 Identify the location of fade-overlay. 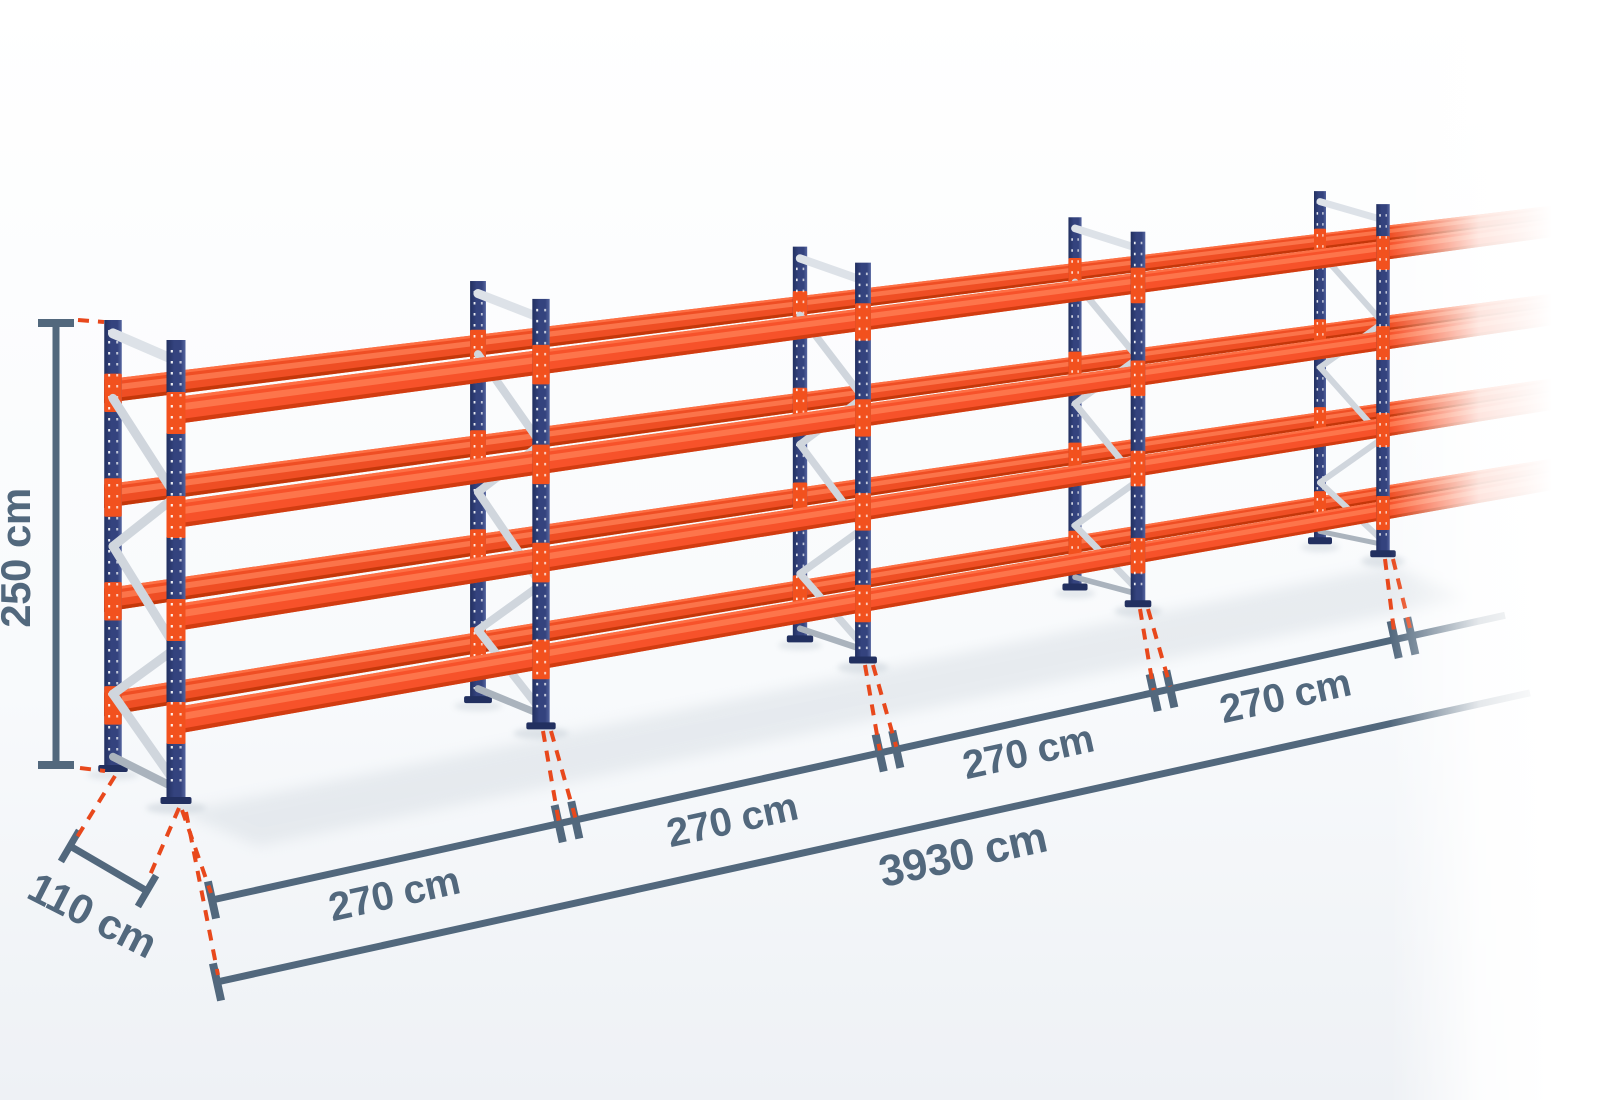
(1490, 550).